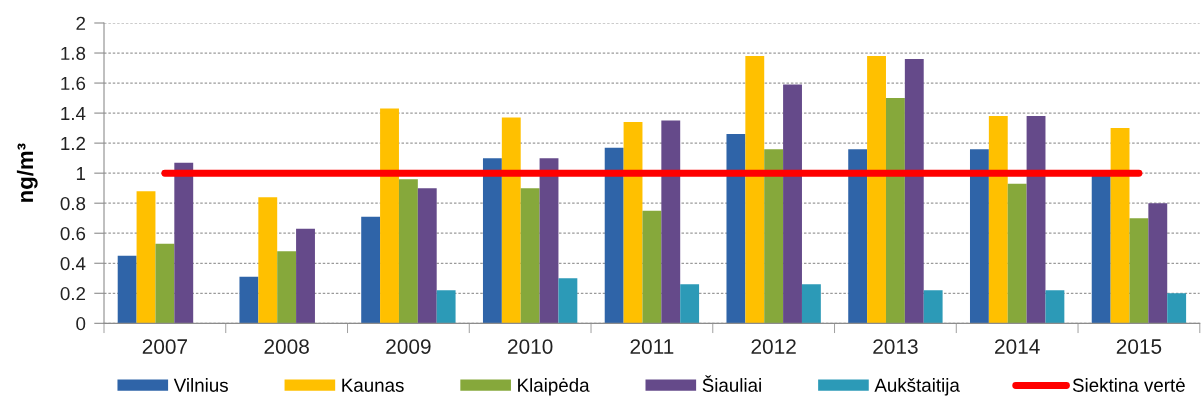 The width and height of the screenshot is (1201, 407). I want to click on x-tick-label: 2010, so click(530, 346).